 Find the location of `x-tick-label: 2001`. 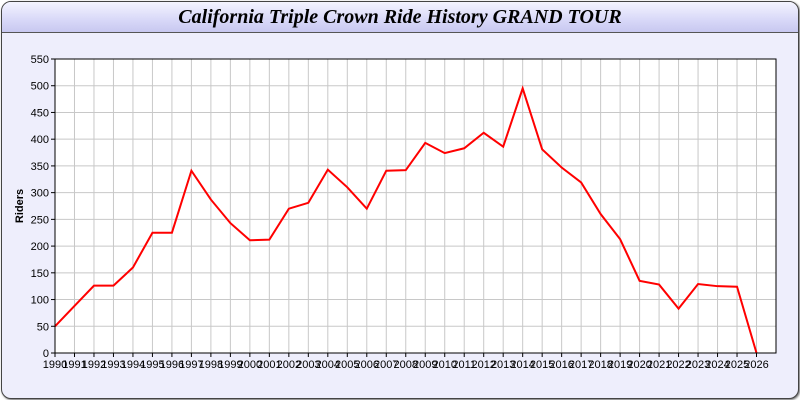

x-tick-label: 2001 is located at coordinates (269, 365).